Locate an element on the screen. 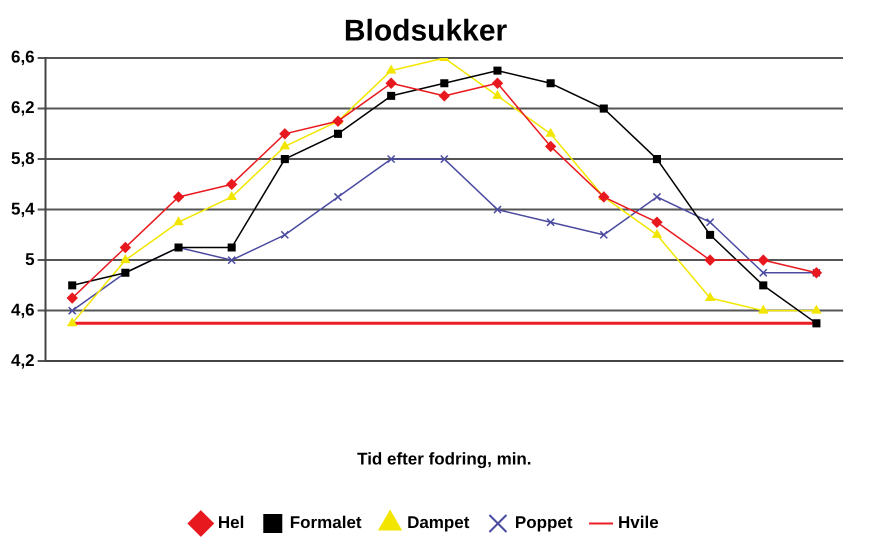 This screenshot has width=871, height=555. y-tick-label: 6,6 is located at coordinates (22, 57).